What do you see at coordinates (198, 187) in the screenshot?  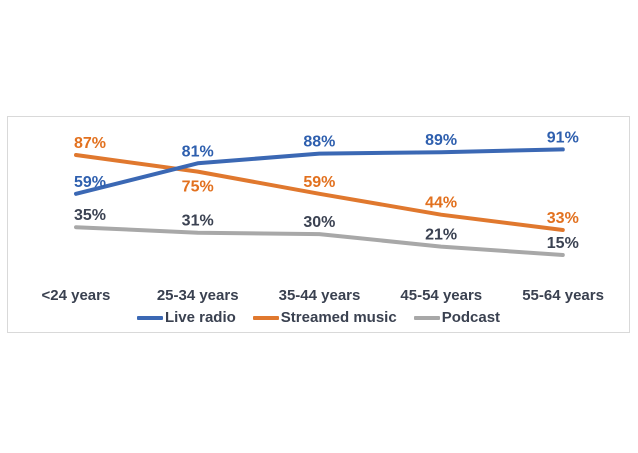 I see `data-label-streamed-music-1: 75%` at bounding box center [198, 187].